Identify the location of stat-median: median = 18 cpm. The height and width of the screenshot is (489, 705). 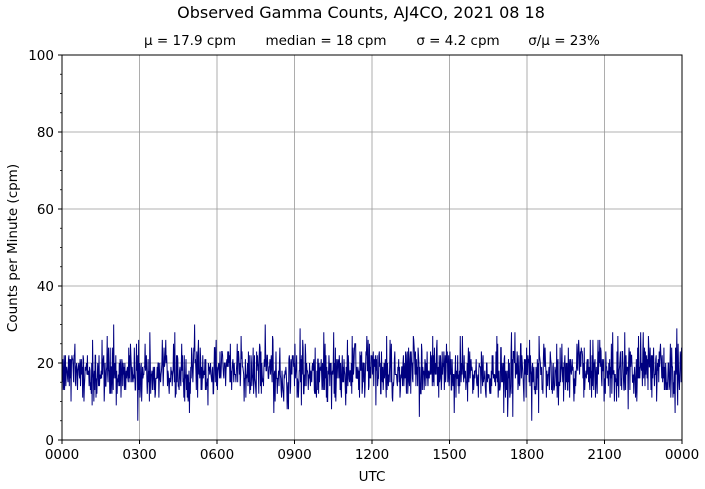
(325, 41).